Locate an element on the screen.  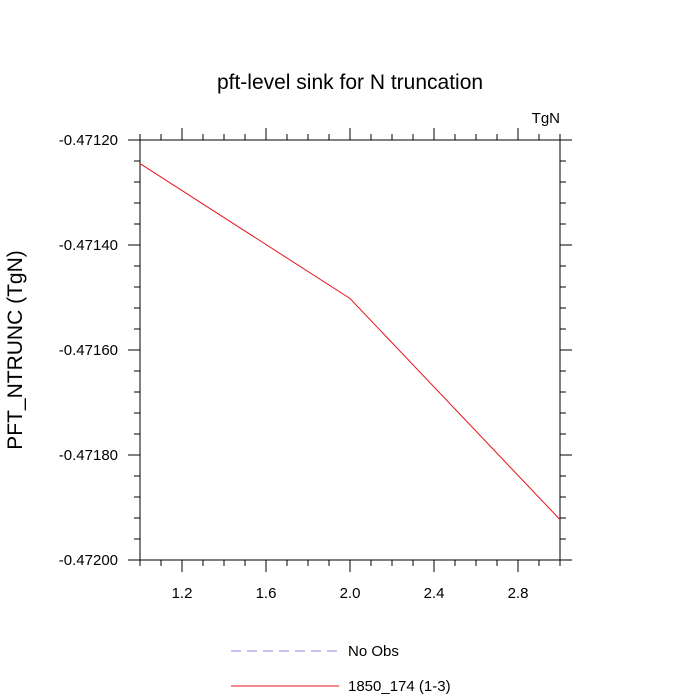
x-tick-label: 1.2 is located at coordinates (182, 593).